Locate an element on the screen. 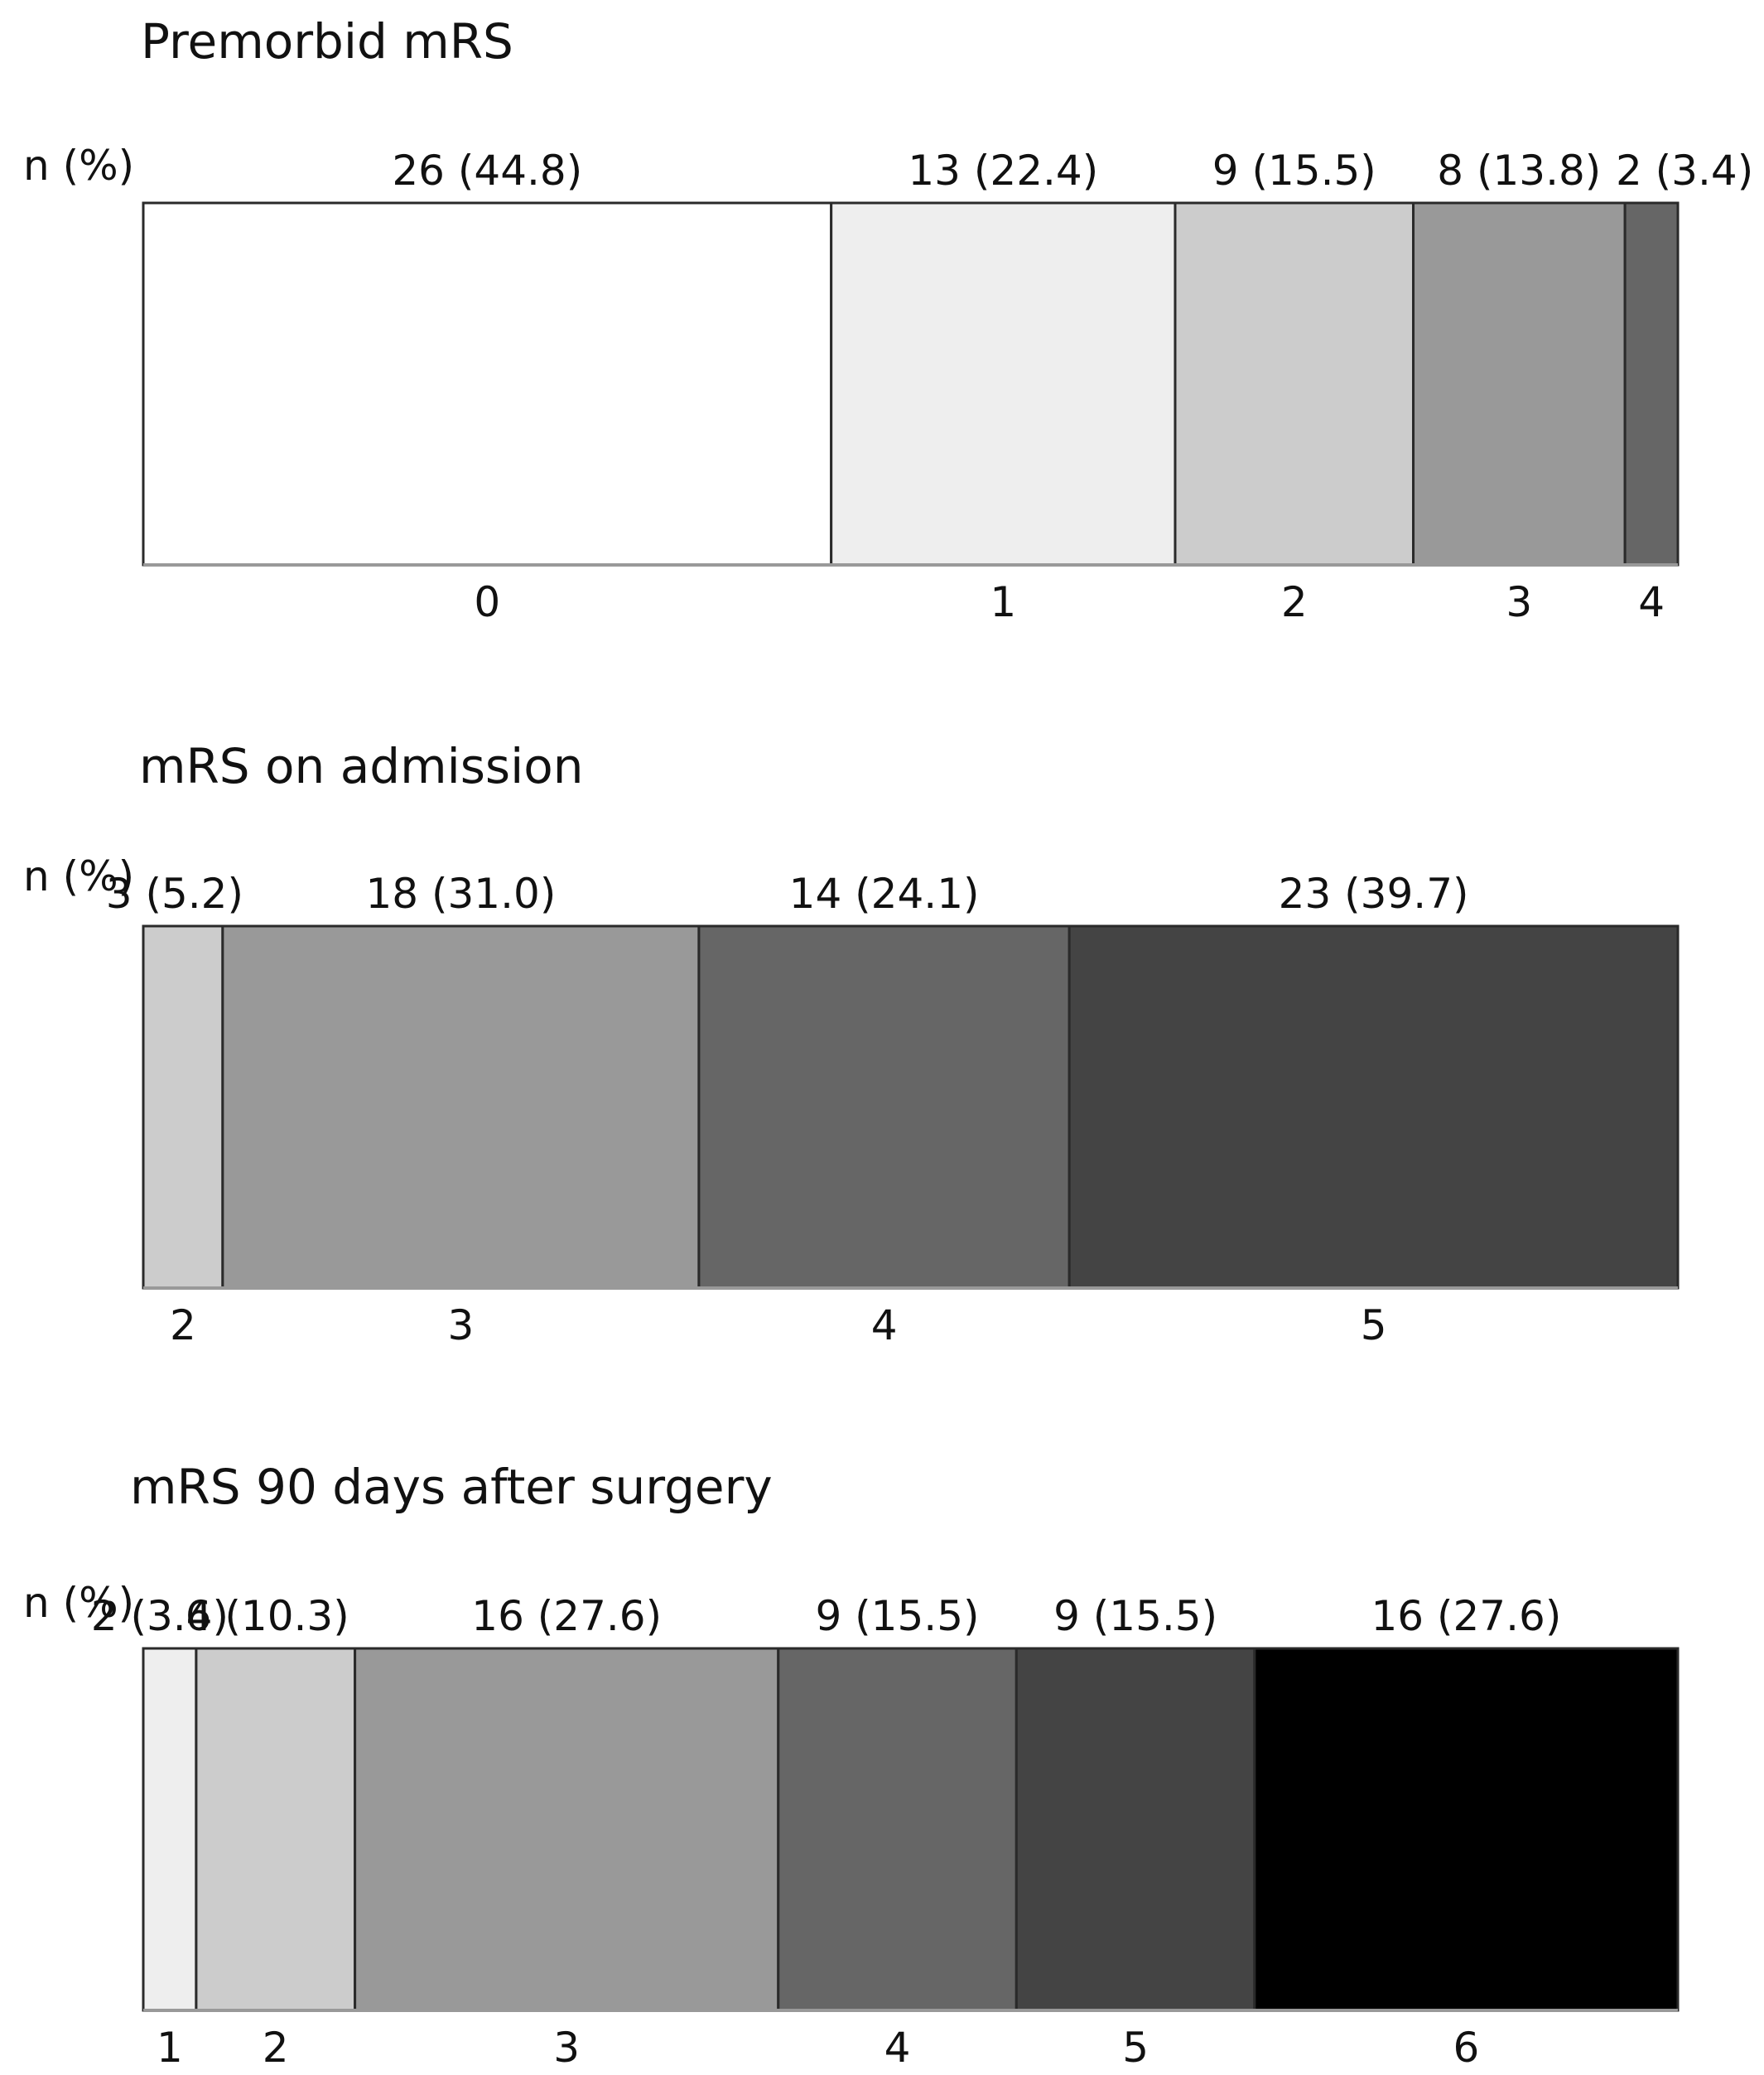 The image size is (1764, 2075). value-label: 26 (44.8) is located at coordinates (487, 171).